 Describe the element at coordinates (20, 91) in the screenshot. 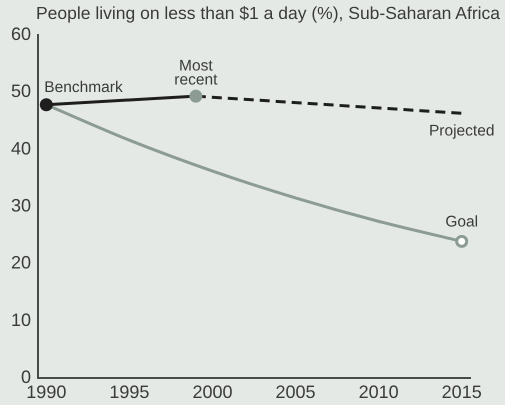

I see `y-tick-label: 50` at that location.